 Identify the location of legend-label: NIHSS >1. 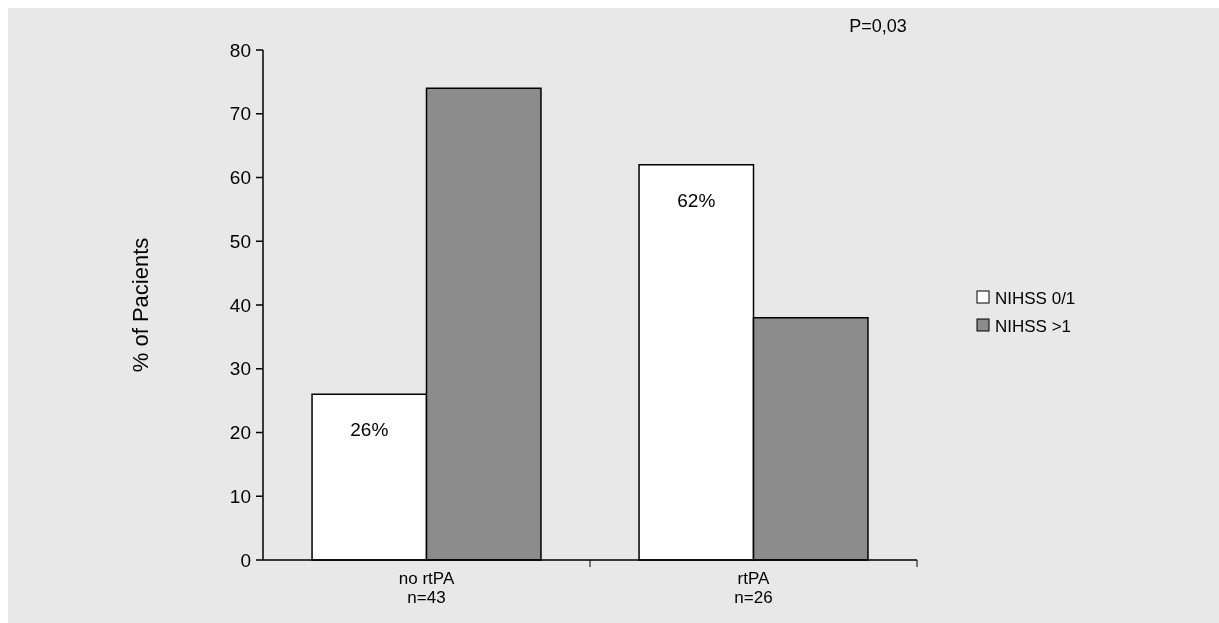
(1033, 326).